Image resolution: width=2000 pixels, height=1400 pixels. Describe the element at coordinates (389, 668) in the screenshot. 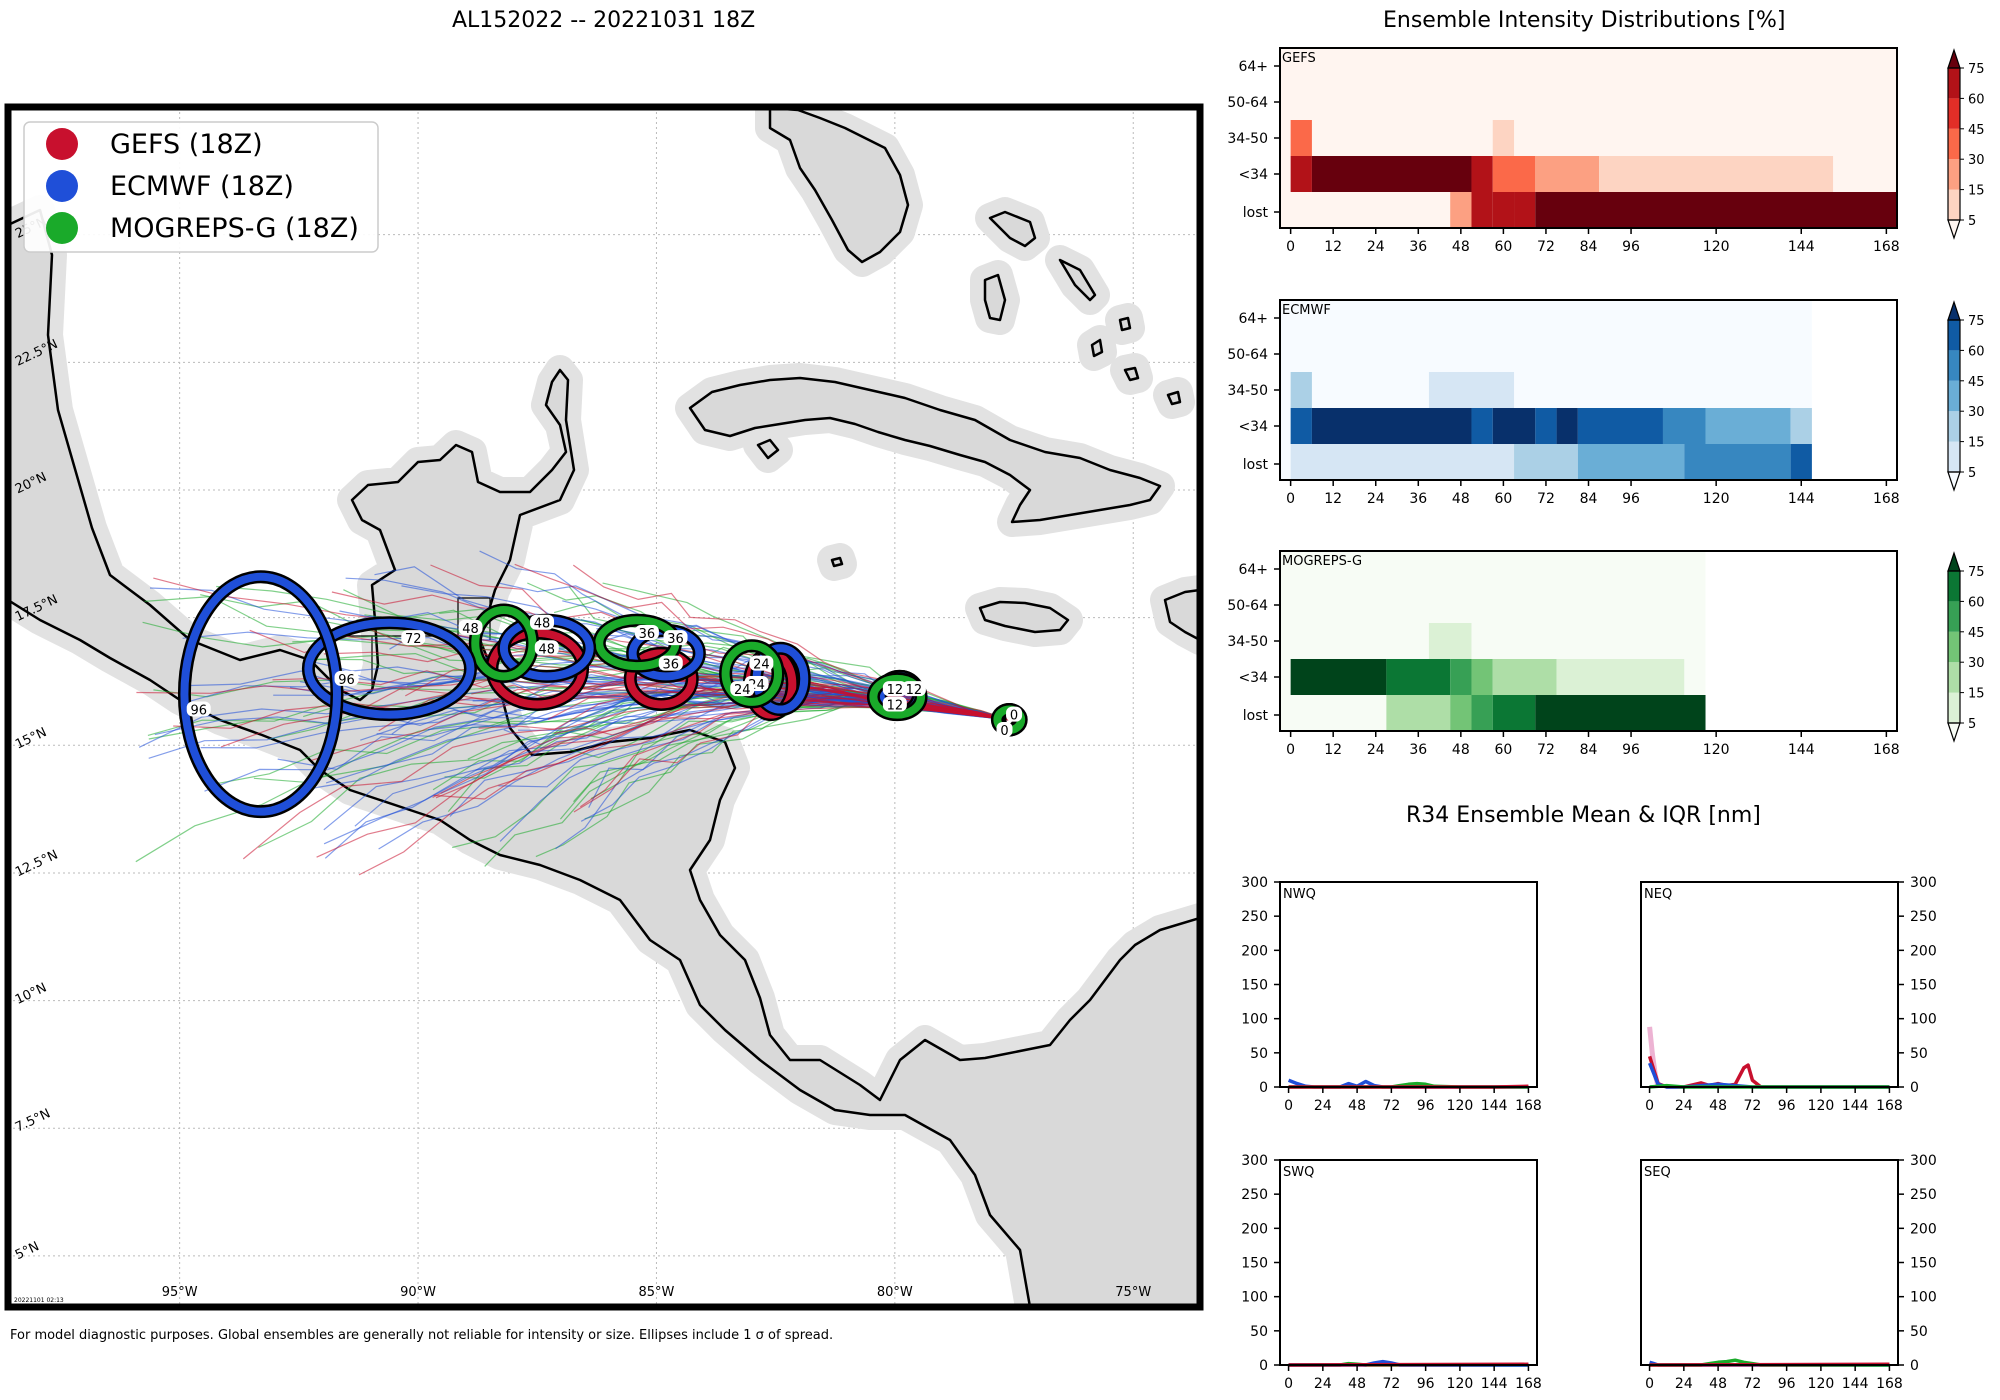

I see `ellipse-ecmwf-72h` at that location.